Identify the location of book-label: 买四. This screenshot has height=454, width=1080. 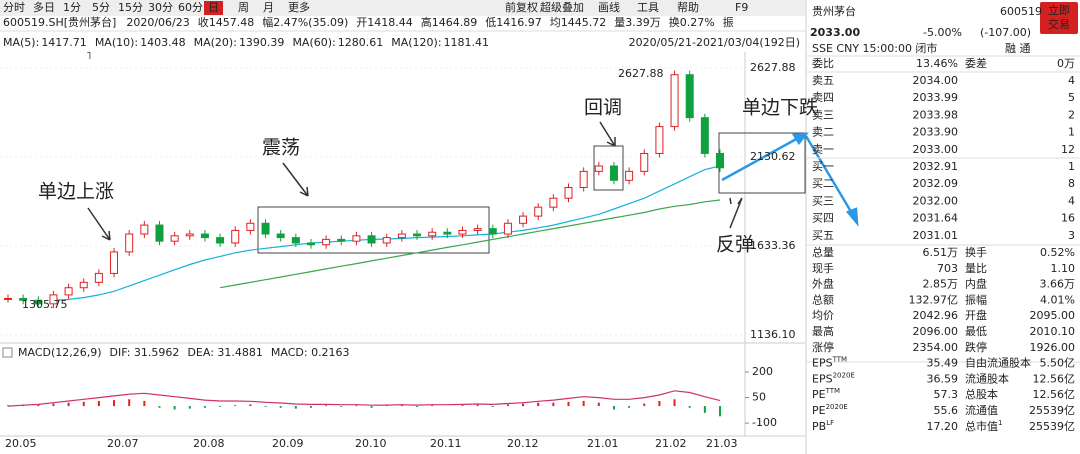
(823, 218).